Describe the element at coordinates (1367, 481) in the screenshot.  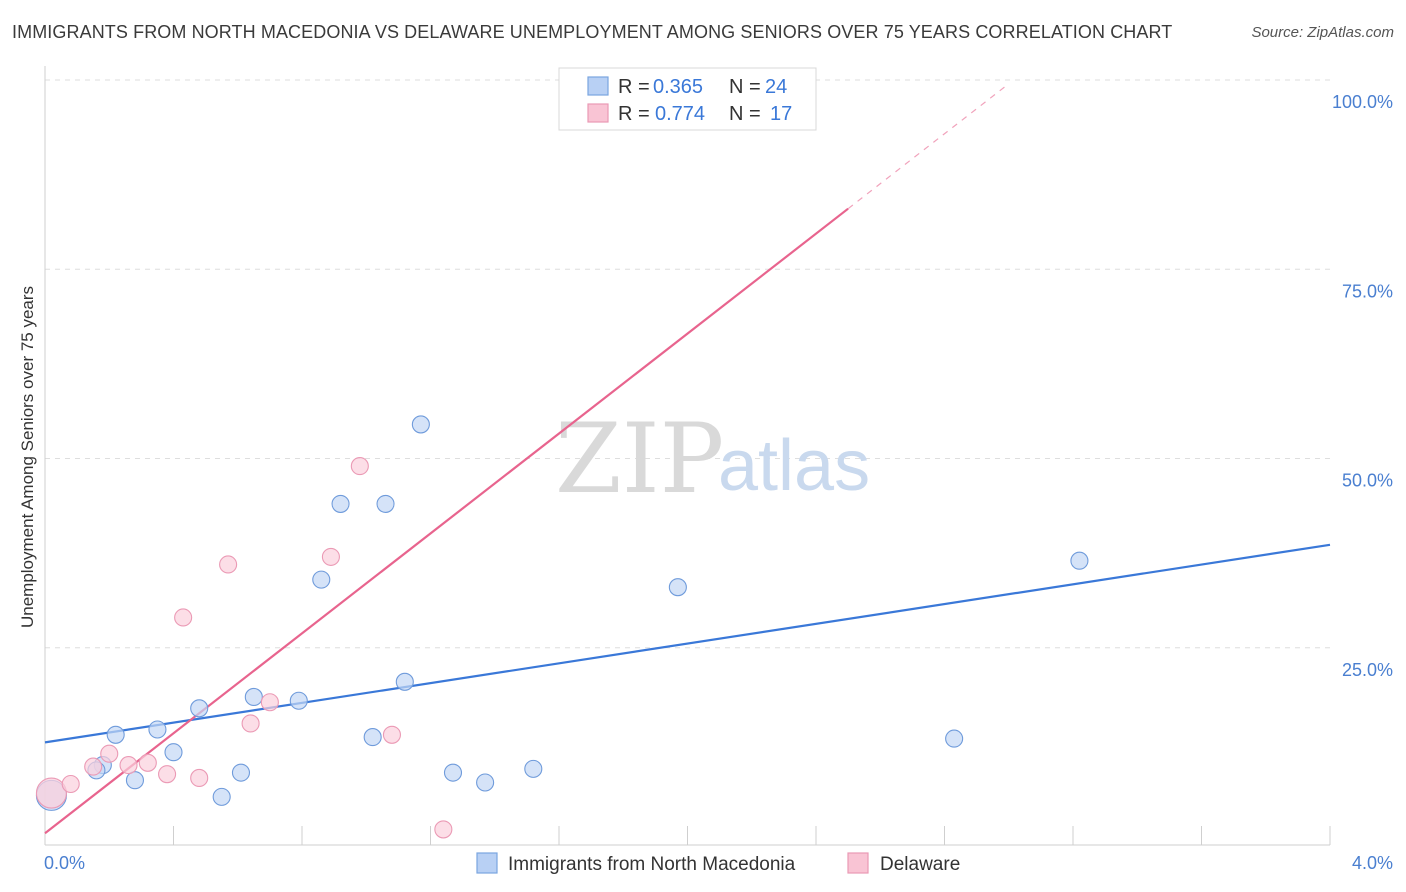
I see `y-tick-label-50: 50.0%` at that location.